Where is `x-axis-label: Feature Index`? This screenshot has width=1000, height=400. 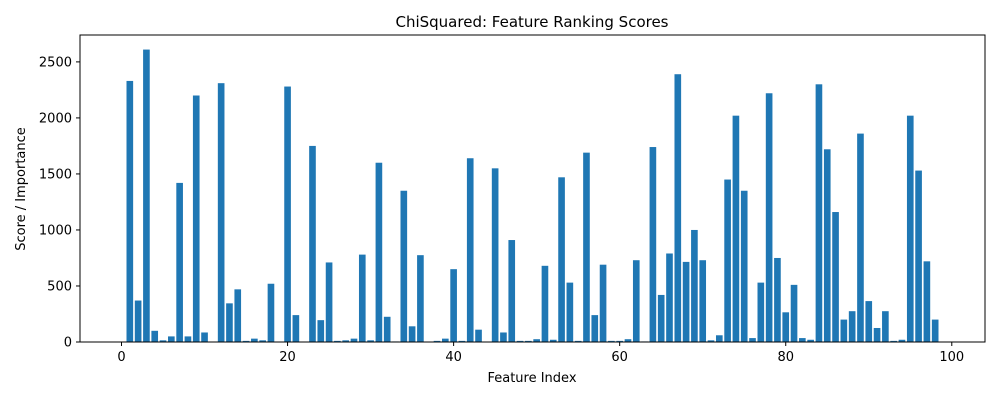
x-axis-label: Feature Index is located at coordinates (531, 378).